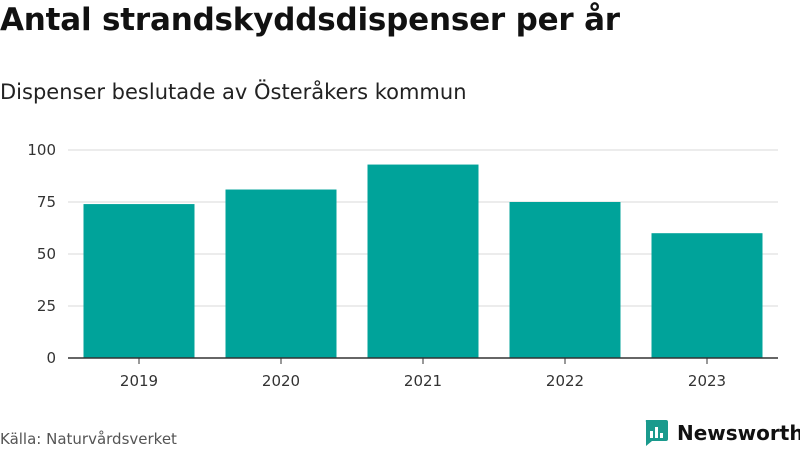 The height and width of the screenshot is (450, 800). What do you see at coordinates (707, 295) in the screenshot?
I see `bar-2023` at bounding box center [707, 295].